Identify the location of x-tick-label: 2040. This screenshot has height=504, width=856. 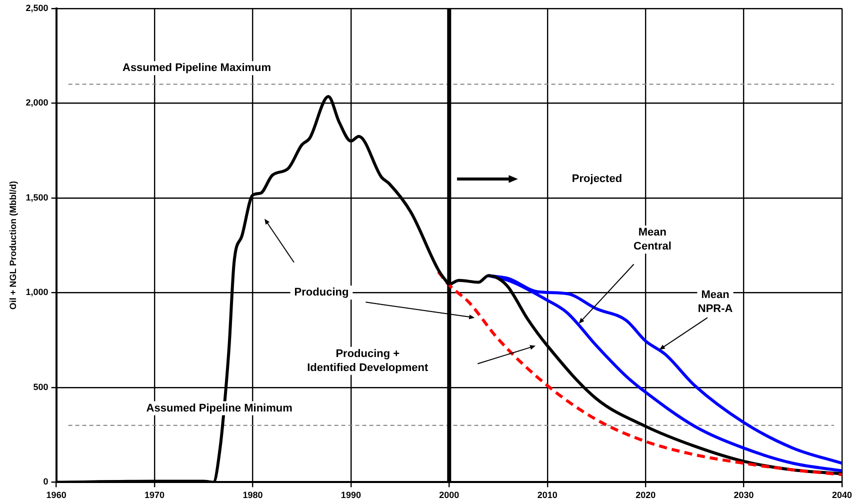
(842, 495).